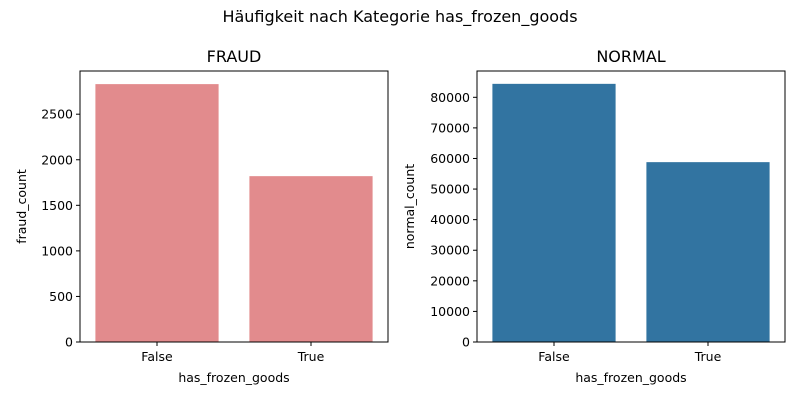  What do you see at coordinates (57, 250) in the screenshot?
I see `fraud-ytick-label: 1000` at bounding box center [57, 250].